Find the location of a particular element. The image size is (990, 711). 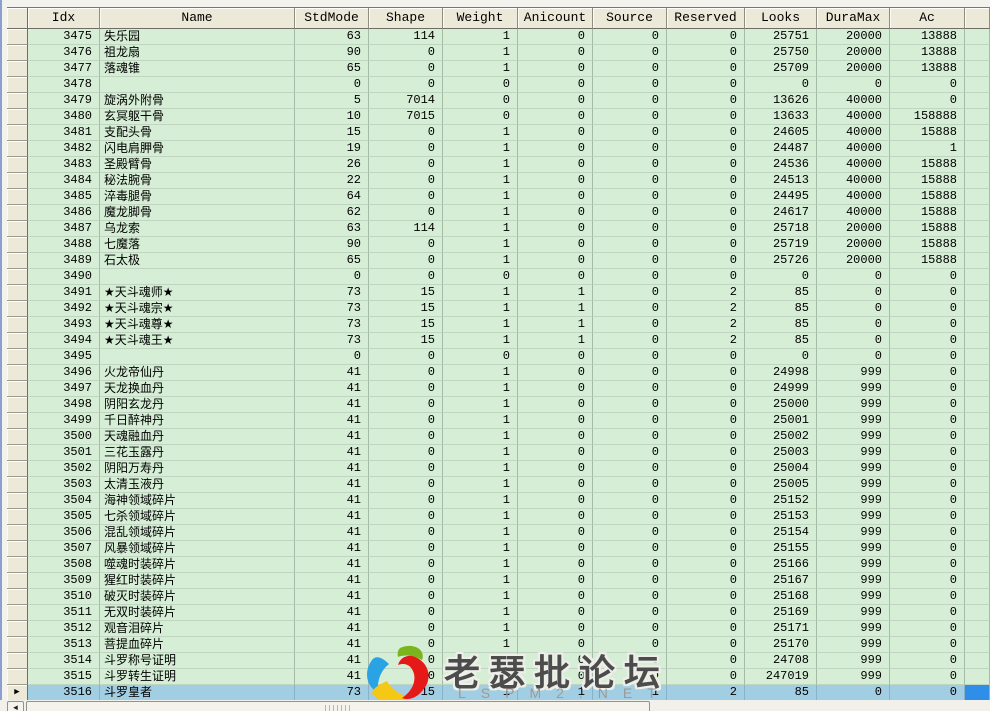

cell-looks: 85 is located at coordinates (781, 293).